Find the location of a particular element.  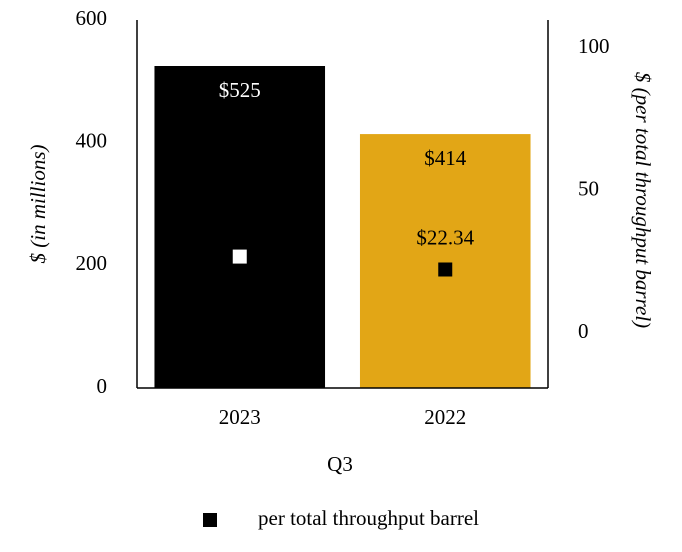

y2-tick-label: 100 is located at coordinates (594, 46).